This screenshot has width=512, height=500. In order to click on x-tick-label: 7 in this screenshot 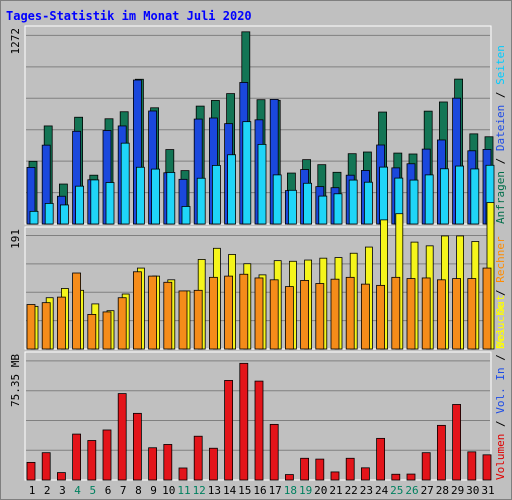, I will do `click(123, 490)`.